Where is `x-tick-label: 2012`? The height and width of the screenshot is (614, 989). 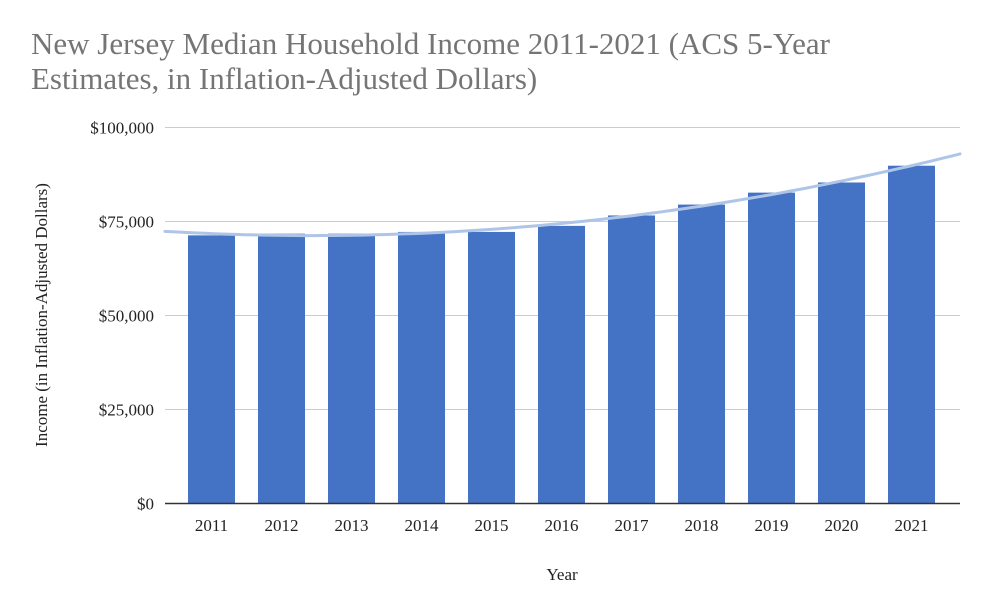
x-tick-label: 2012 is located at coordinates (282, 525).